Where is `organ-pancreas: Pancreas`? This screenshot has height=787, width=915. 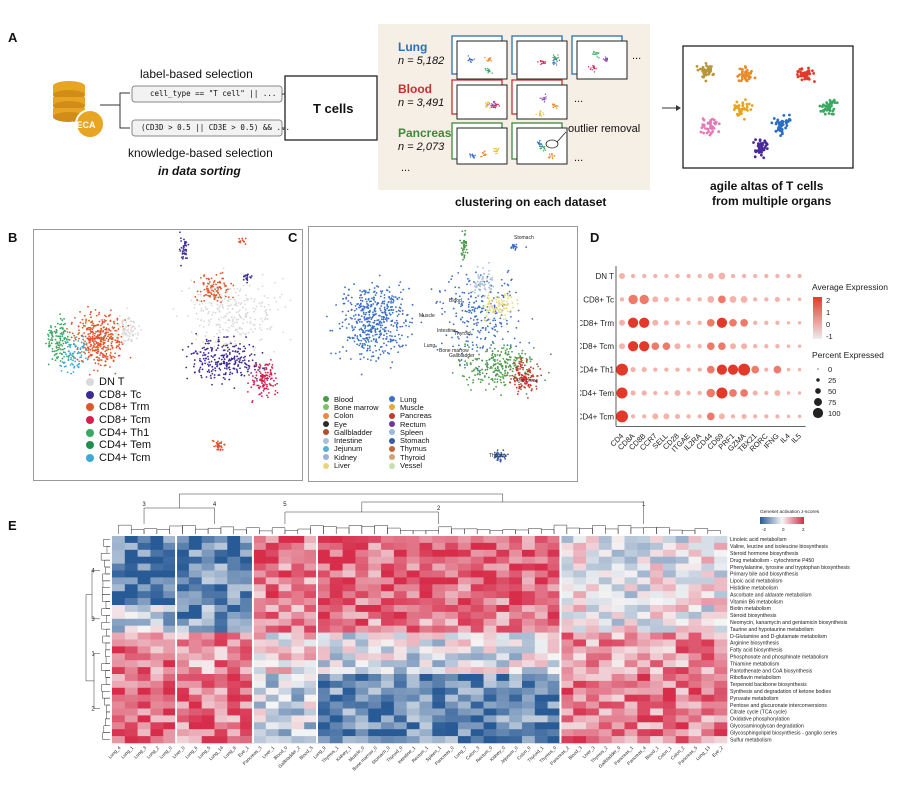
organ-pancreas: Pancreas is located at coordinates (425, 133).